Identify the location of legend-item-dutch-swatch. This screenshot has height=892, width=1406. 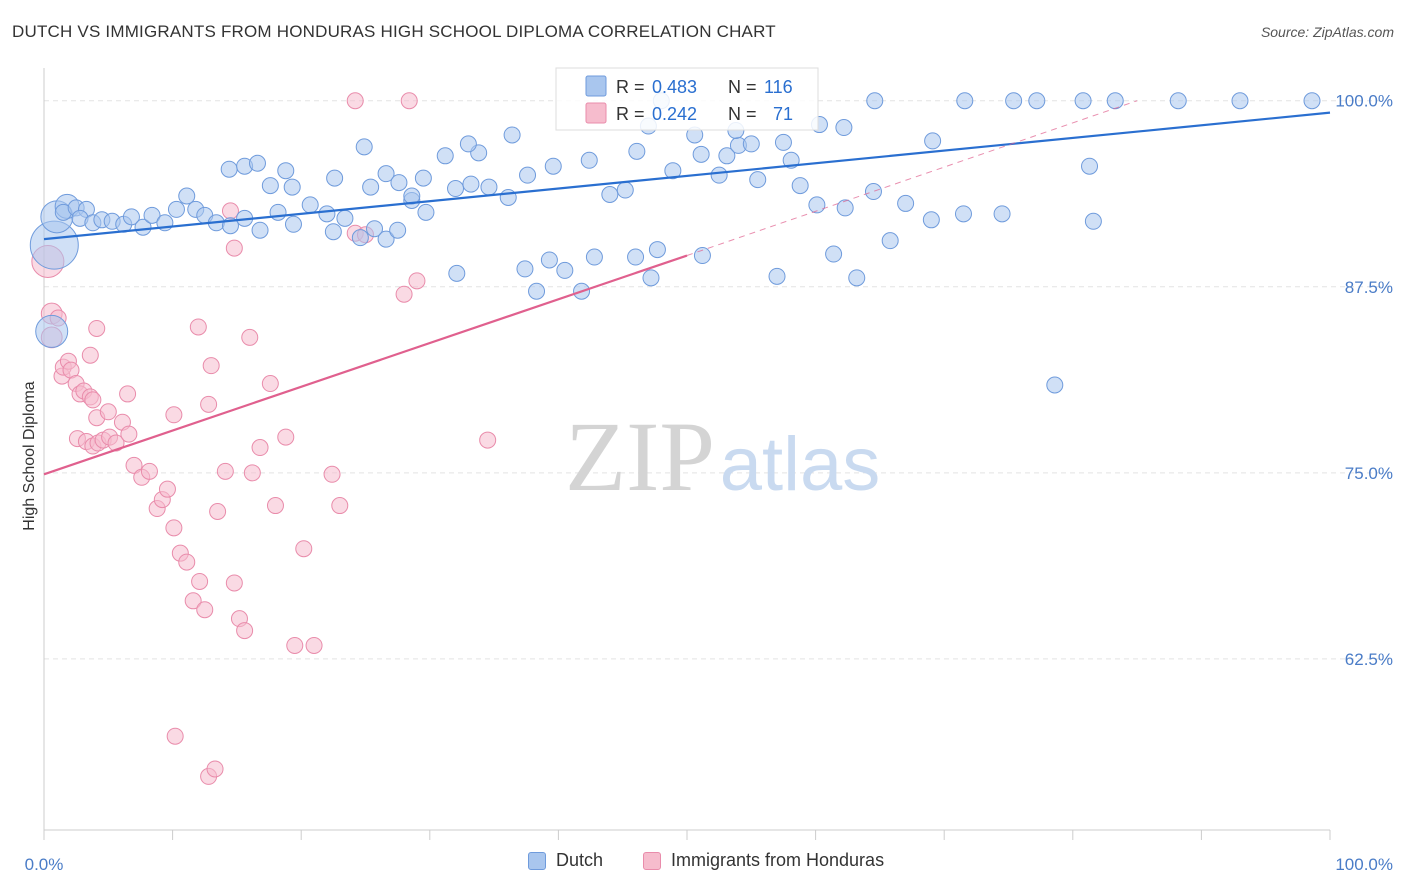
(537, 860).